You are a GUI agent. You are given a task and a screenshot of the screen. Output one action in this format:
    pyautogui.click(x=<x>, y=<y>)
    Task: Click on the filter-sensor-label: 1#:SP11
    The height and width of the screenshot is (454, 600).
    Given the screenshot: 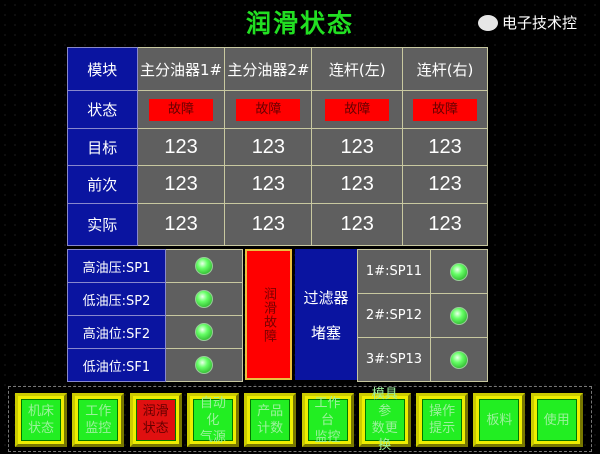 What is the action you would take?
    pyautogui.click(x=394, y=271)
    